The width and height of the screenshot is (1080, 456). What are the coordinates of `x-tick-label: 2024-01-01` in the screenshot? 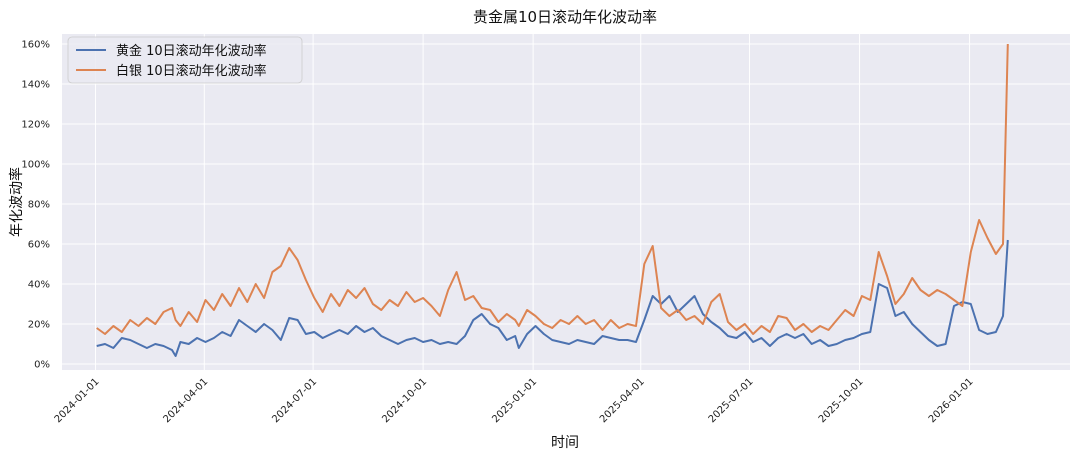 It's located at (77, 400).